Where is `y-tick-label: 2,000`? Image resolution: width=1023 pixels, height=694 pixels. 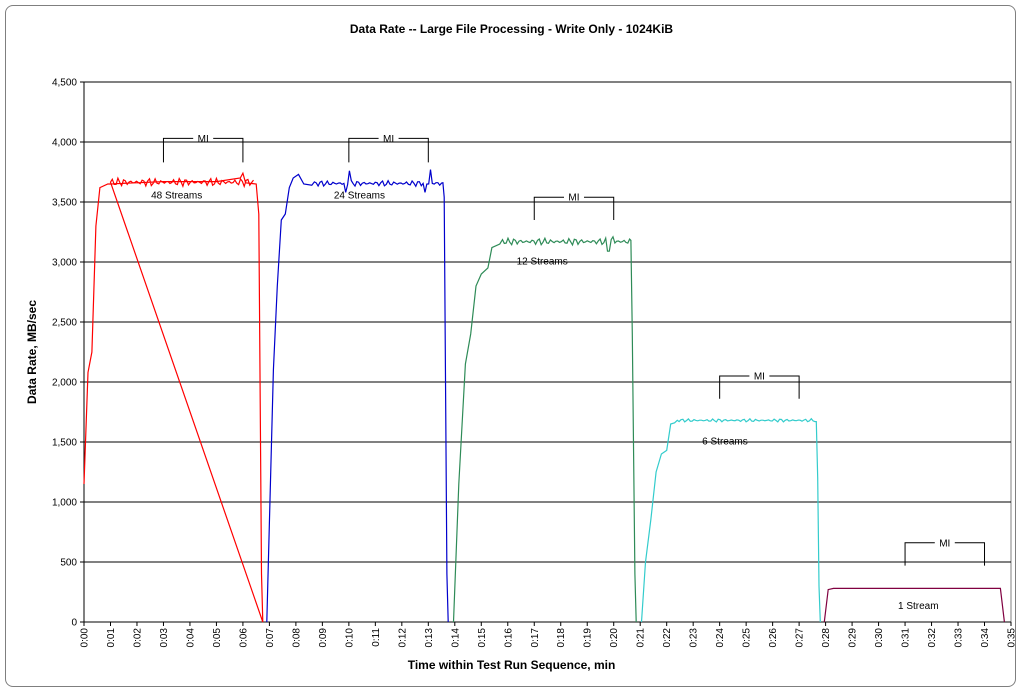
y-tick-label: 2,000 is located at coordinates (64, 383).